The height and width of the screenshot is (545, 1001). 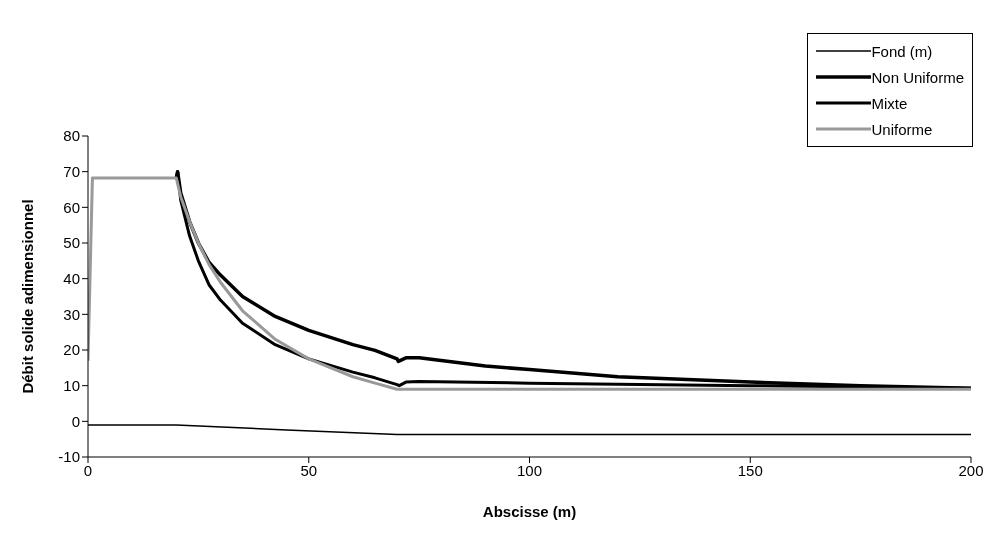 What do you see at coordinates (71, 243) in the screenshot?
I see `y-tick-label: 50` at bounding box center [71, 243].